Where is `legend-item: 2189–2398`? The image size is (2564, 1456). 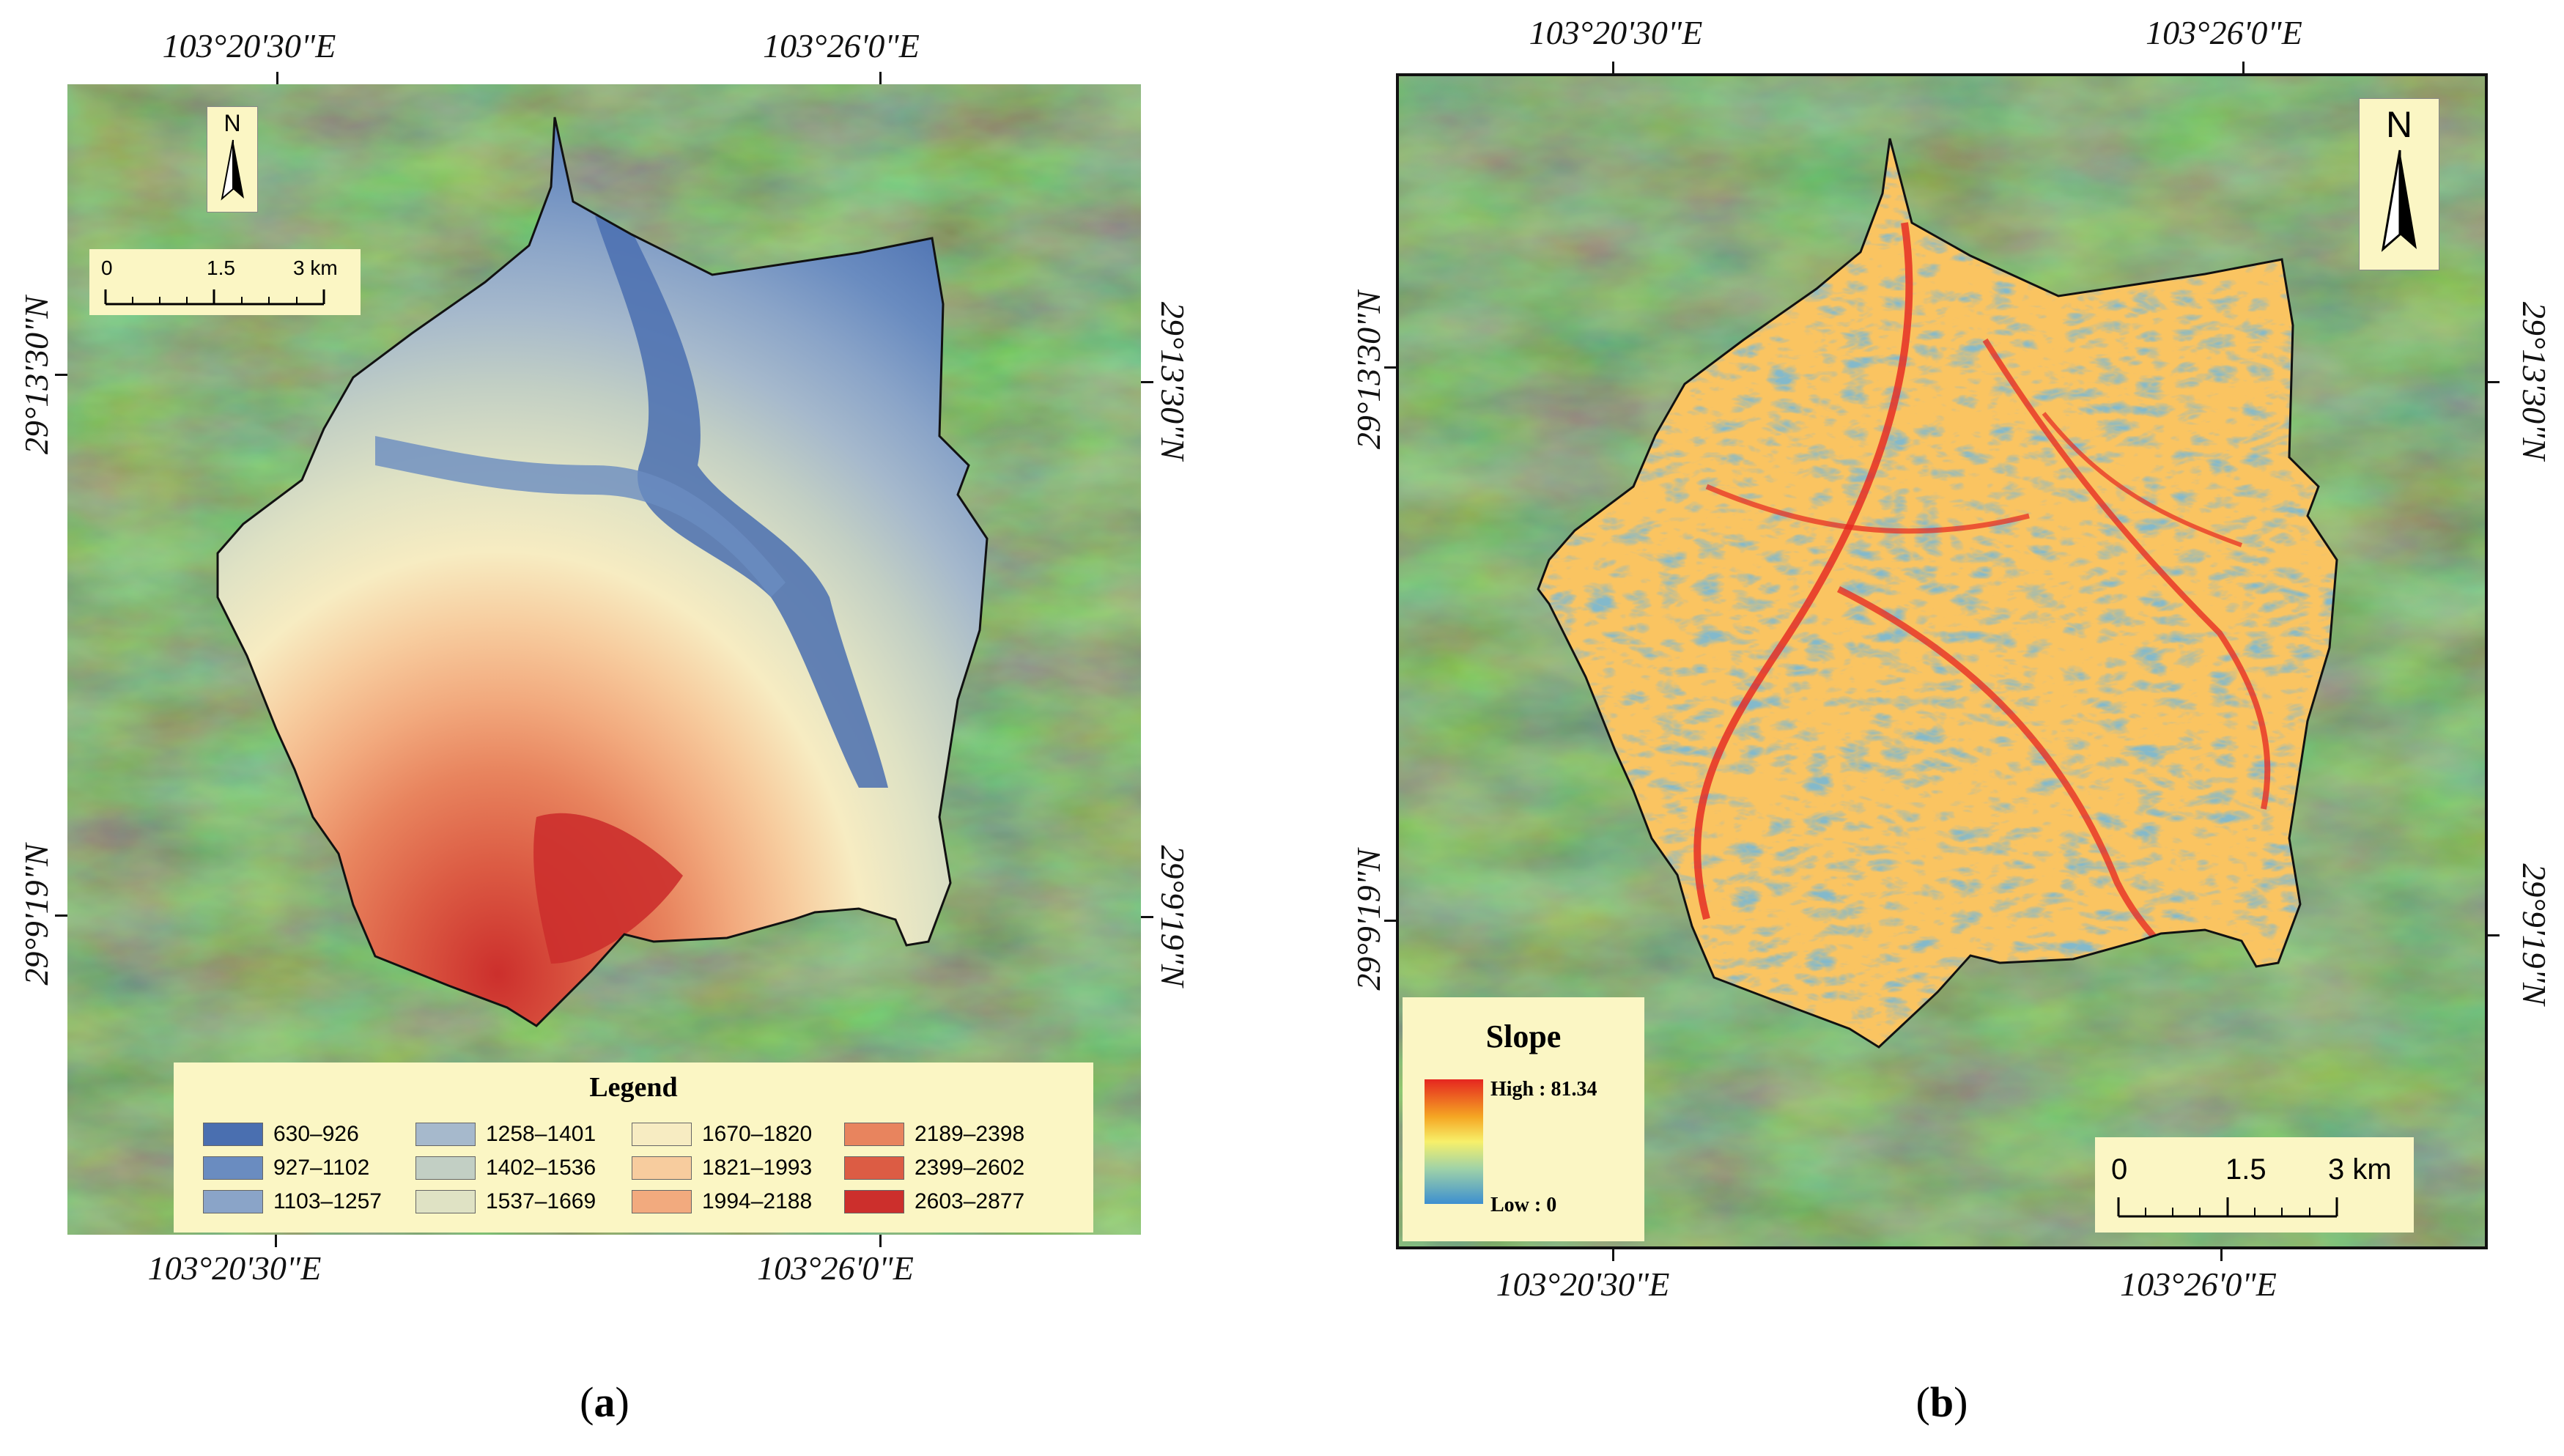
legend-item: 2189–2398 is located at coordinates (934, 1134).